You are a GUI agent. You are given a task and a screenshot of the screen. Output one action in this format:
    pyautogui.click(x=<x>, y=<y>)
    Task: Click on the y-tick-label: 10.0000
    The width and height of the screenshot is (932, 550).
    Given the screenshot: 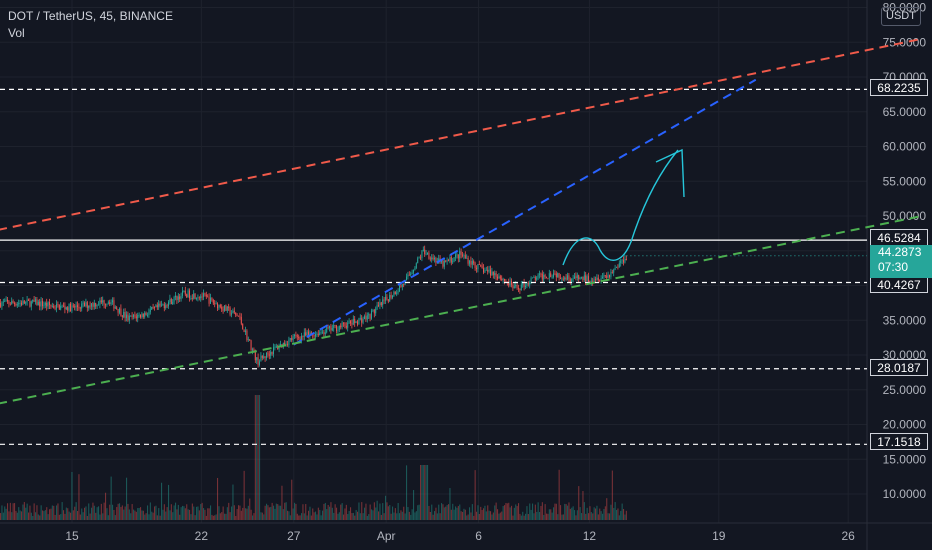 What is the action you would take?
    pyautogui.click(x=905, y=494)
    